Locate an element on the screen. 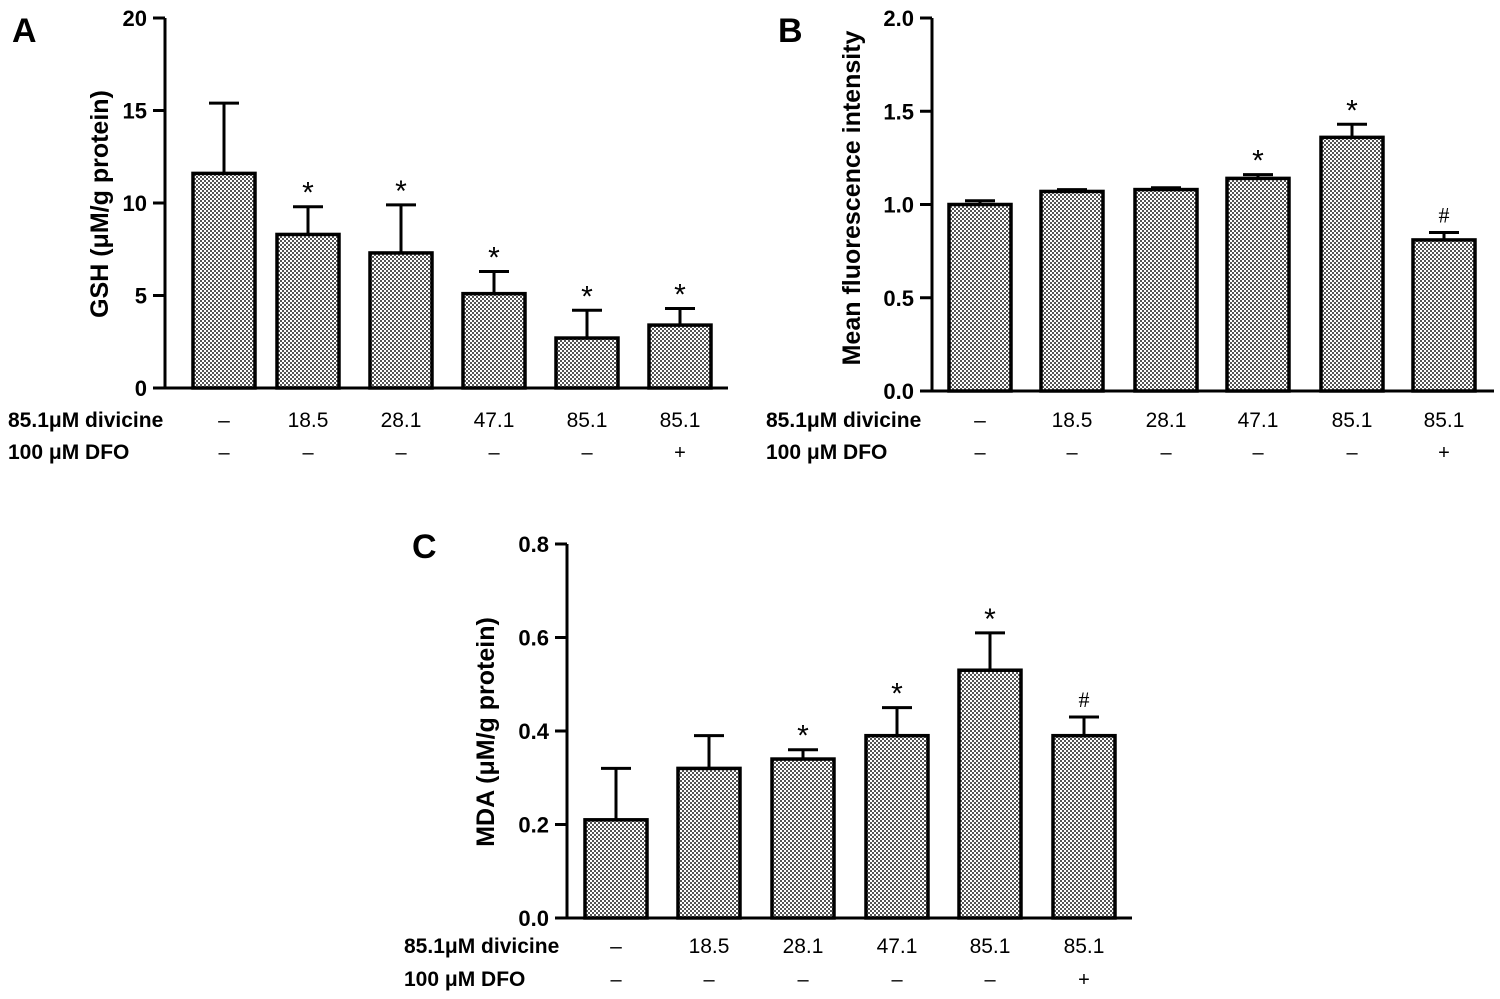 The image size is (1500, 999). panel-a-dfo-sign-2: – is located at coordinates (401, 453).